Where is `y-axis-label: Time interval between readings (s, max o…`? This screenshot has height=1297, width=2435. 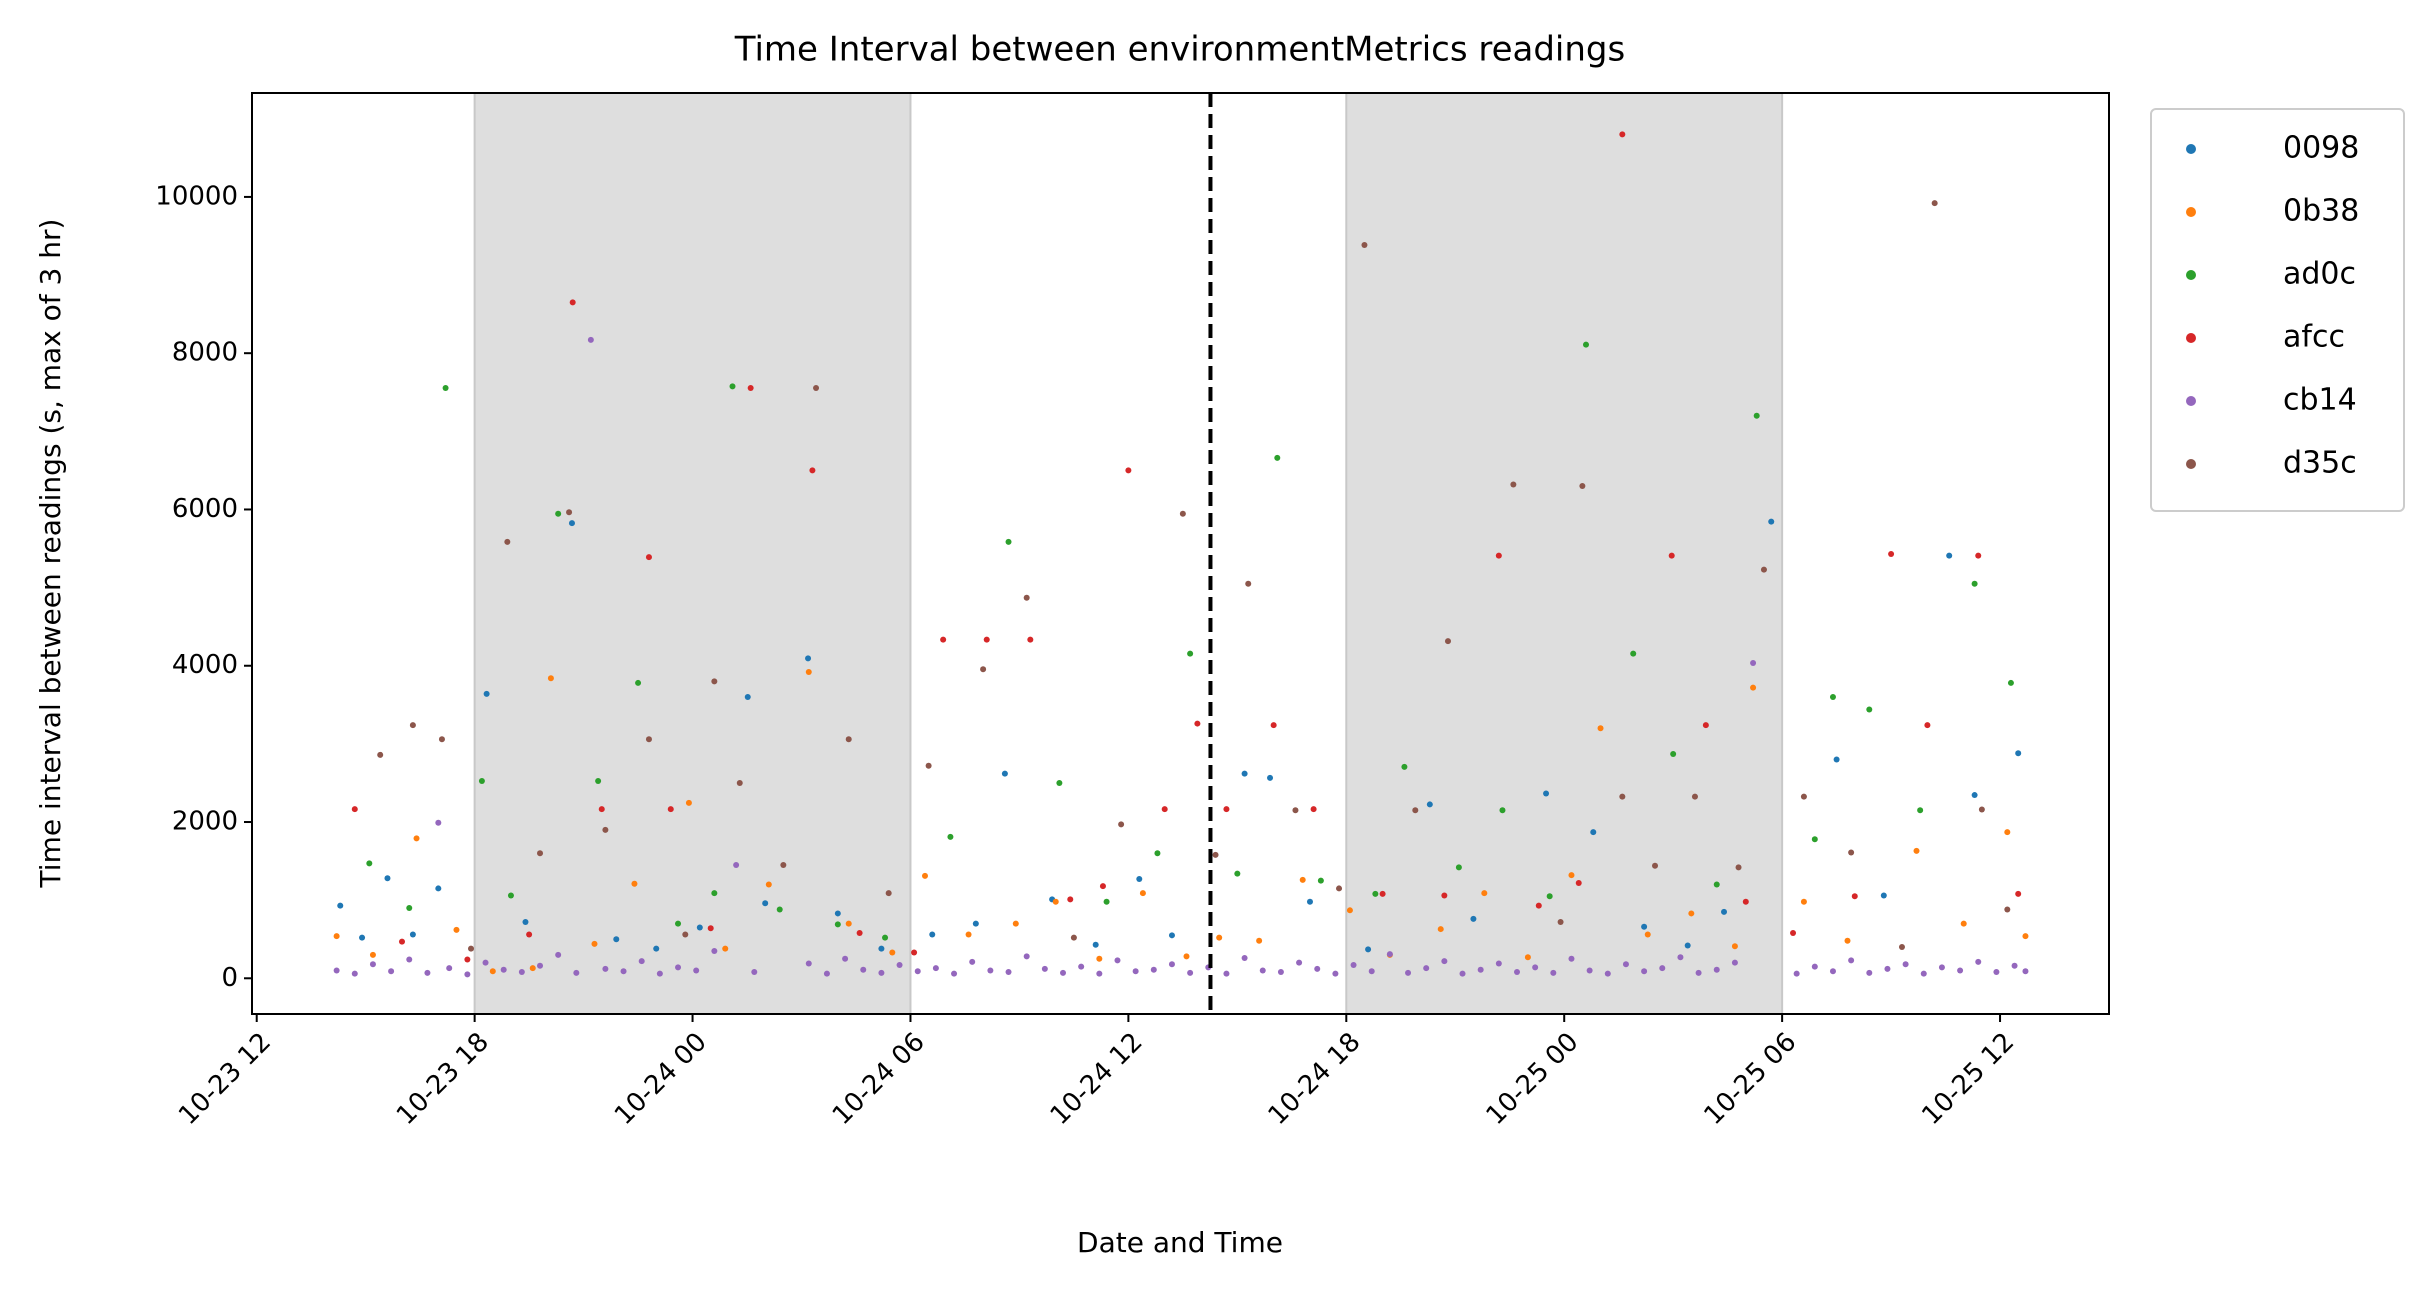
y-axis-label: Time interval between readings (s, max o… is located at coordinates (50, 554).